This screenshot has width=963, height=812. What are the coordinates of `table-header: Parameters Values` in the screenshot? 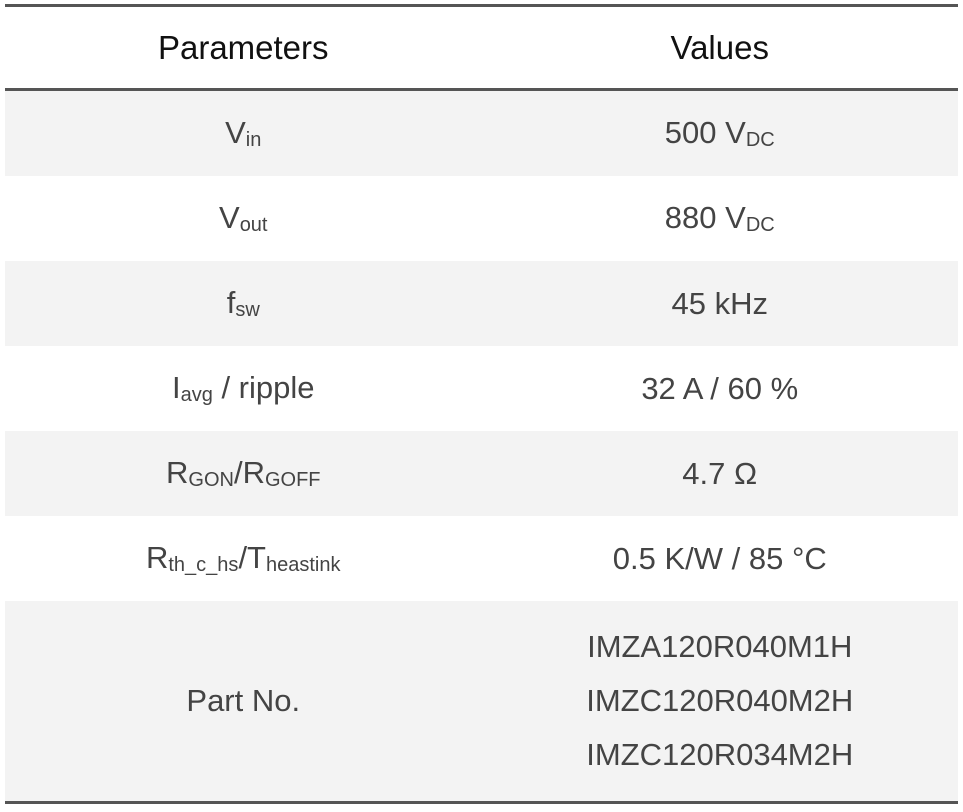 It's located at (481, 49).